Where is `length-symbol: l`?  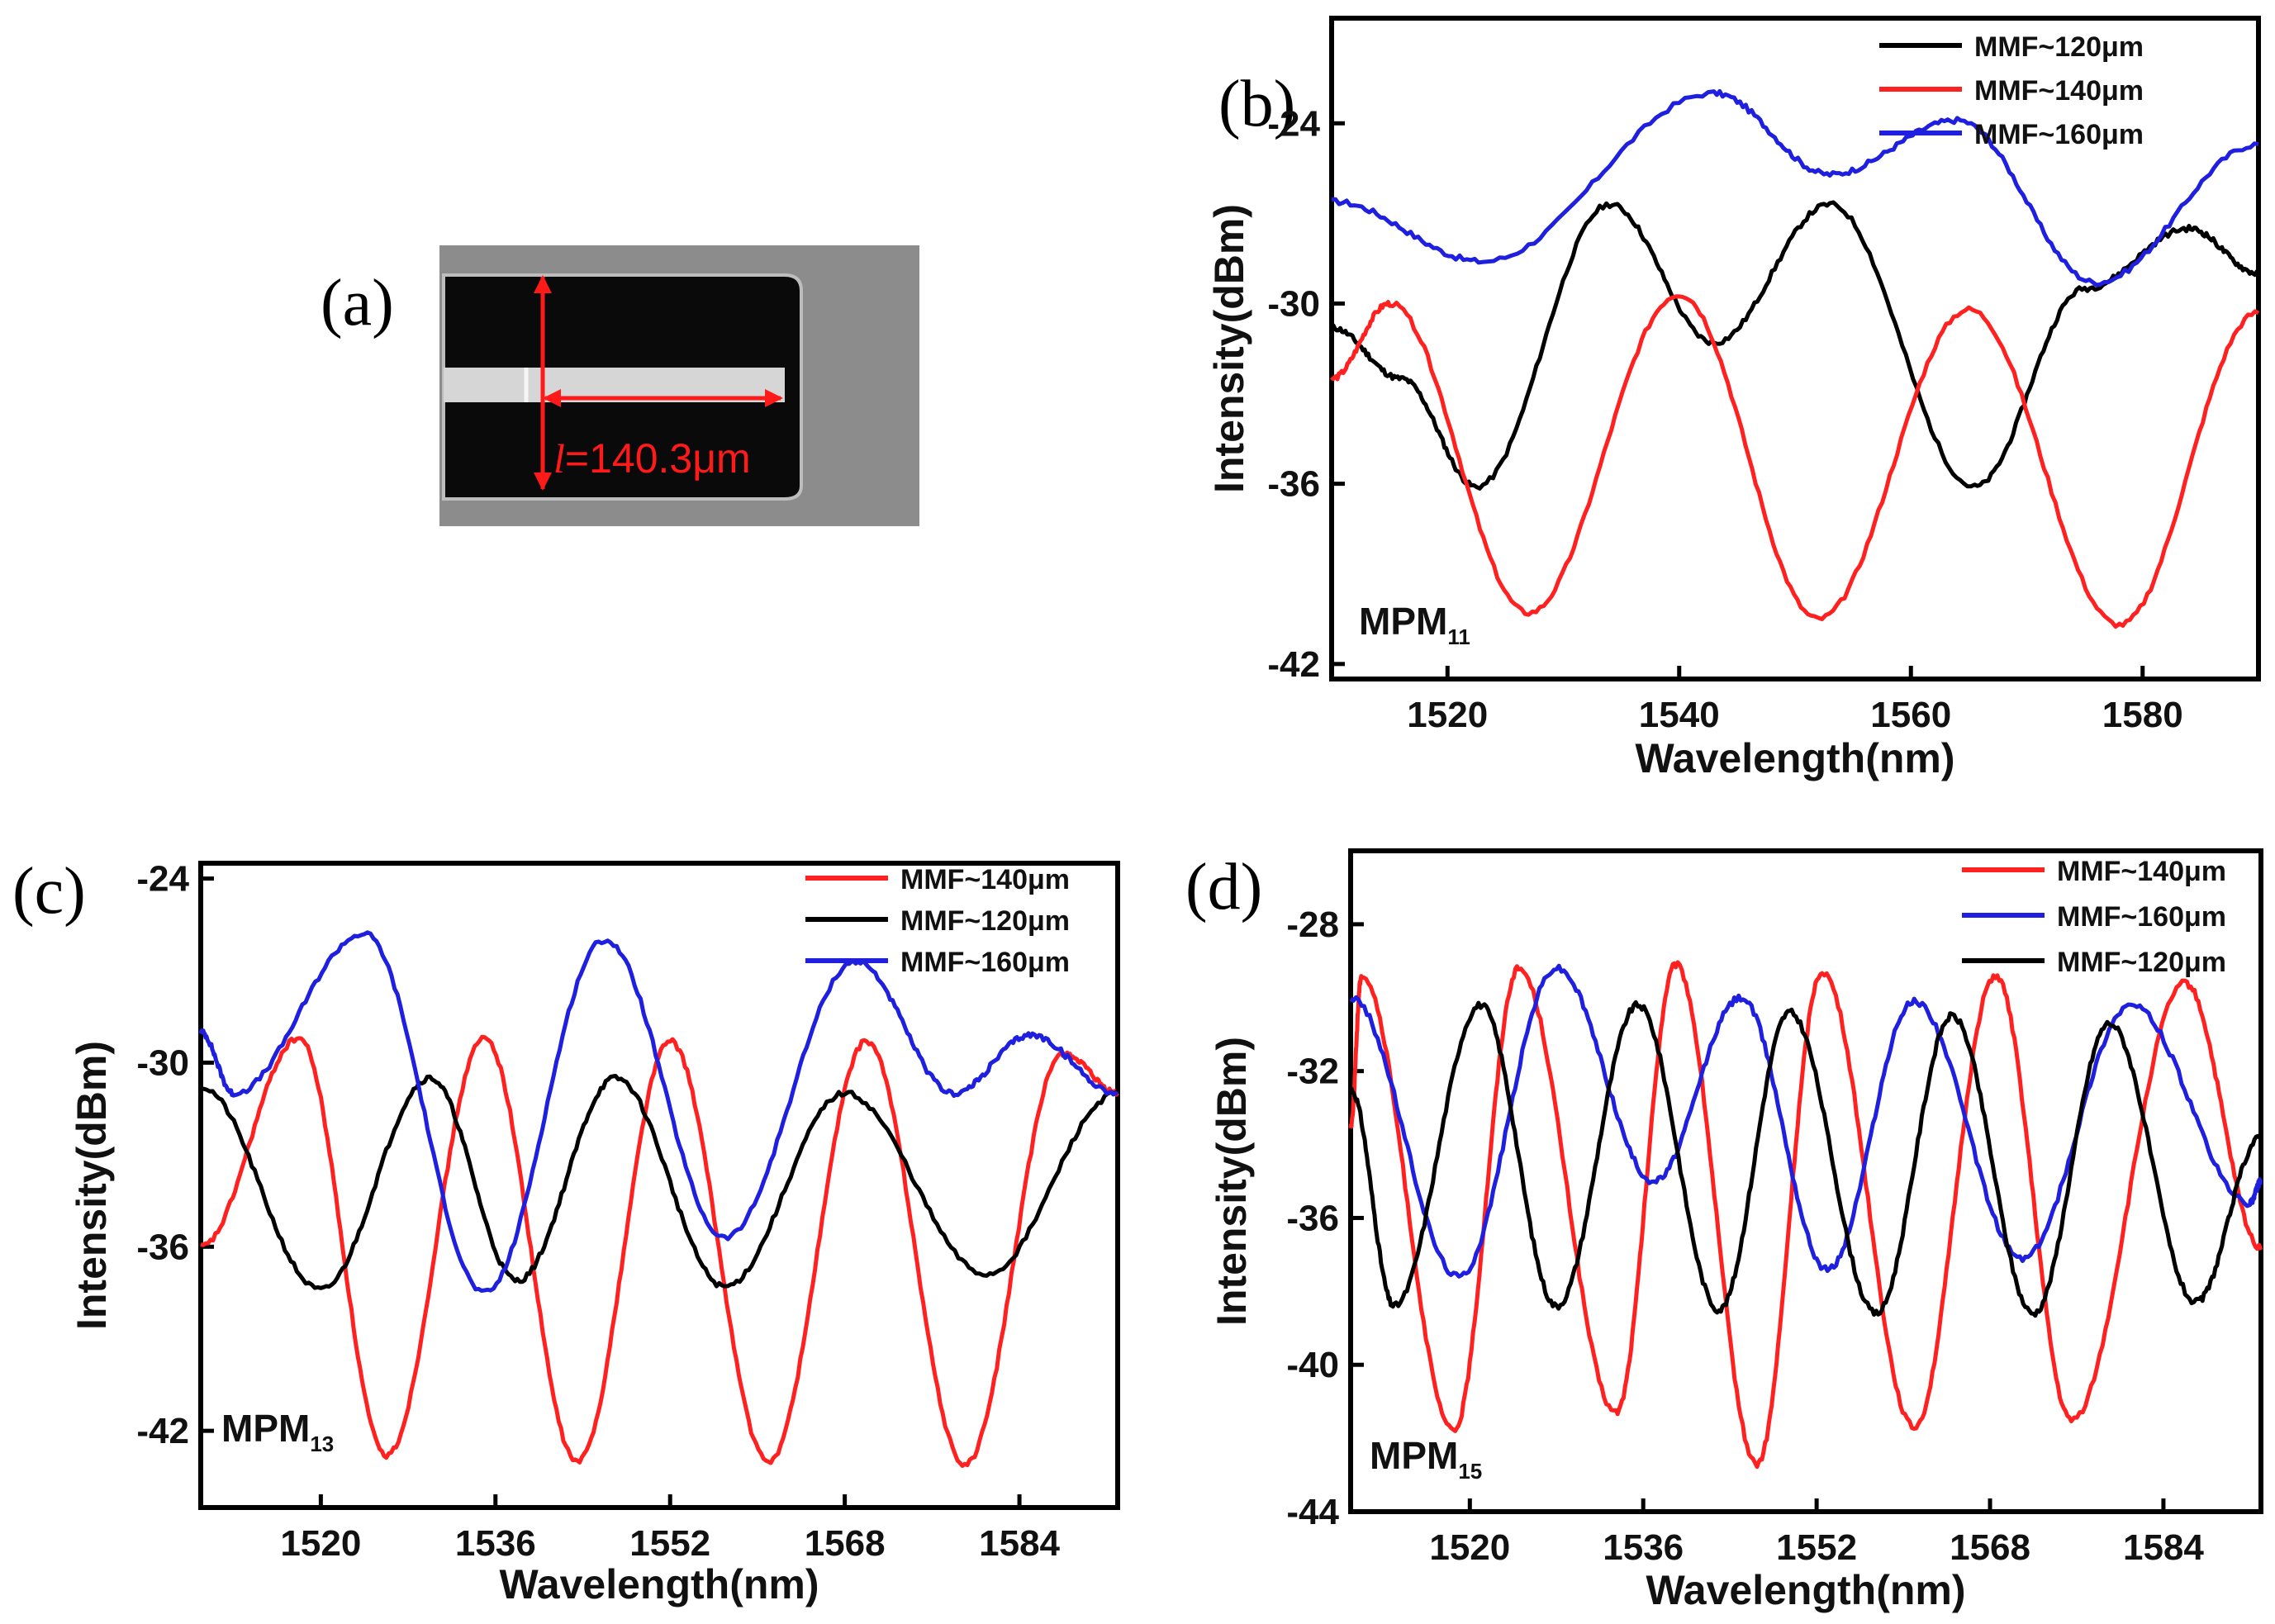 length-symbol: l is located at coordinates (559, 458).